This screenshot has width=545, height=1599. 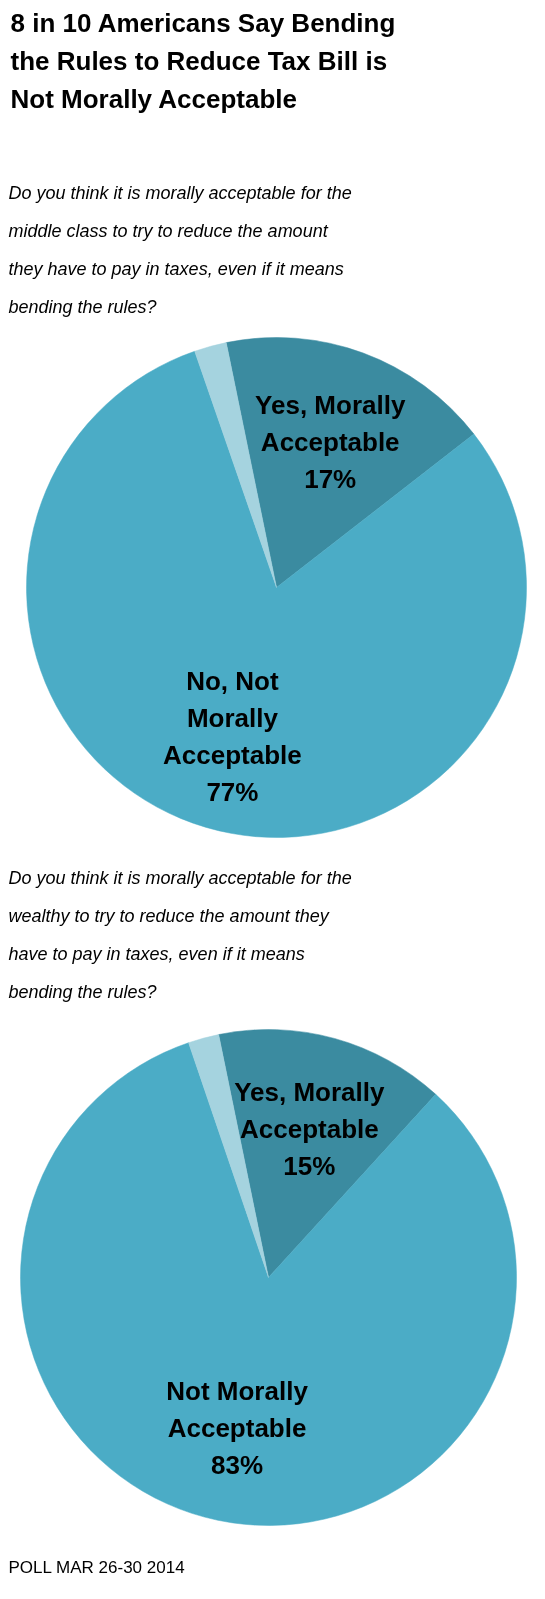 What do you see at coordinates (232, 717) in the screenshot?
I see `slice-label: No, Not Morally Acceptable` at bounding box center [232, 717].